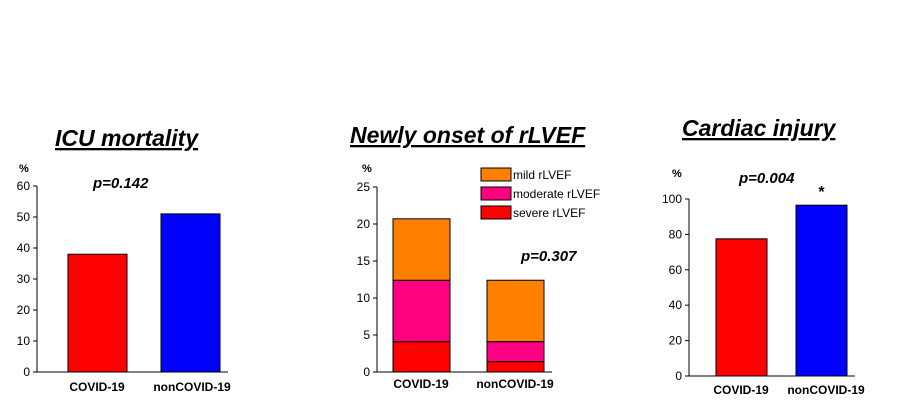 This screenshot has width=897, height=412. Describe the element at coordinates (542, 175) in the screenshot. I see `legend-label: mild rLVEF` at that location.